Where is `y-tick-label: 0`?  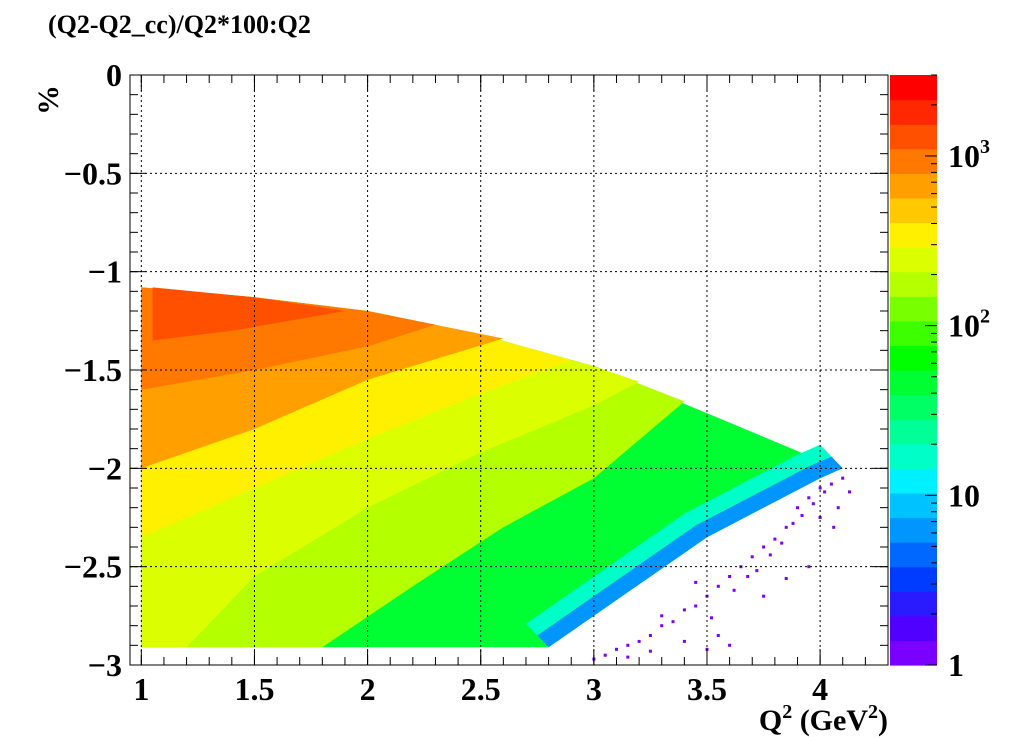
y-tick-label: 0 is located at coordinates (114, 75).